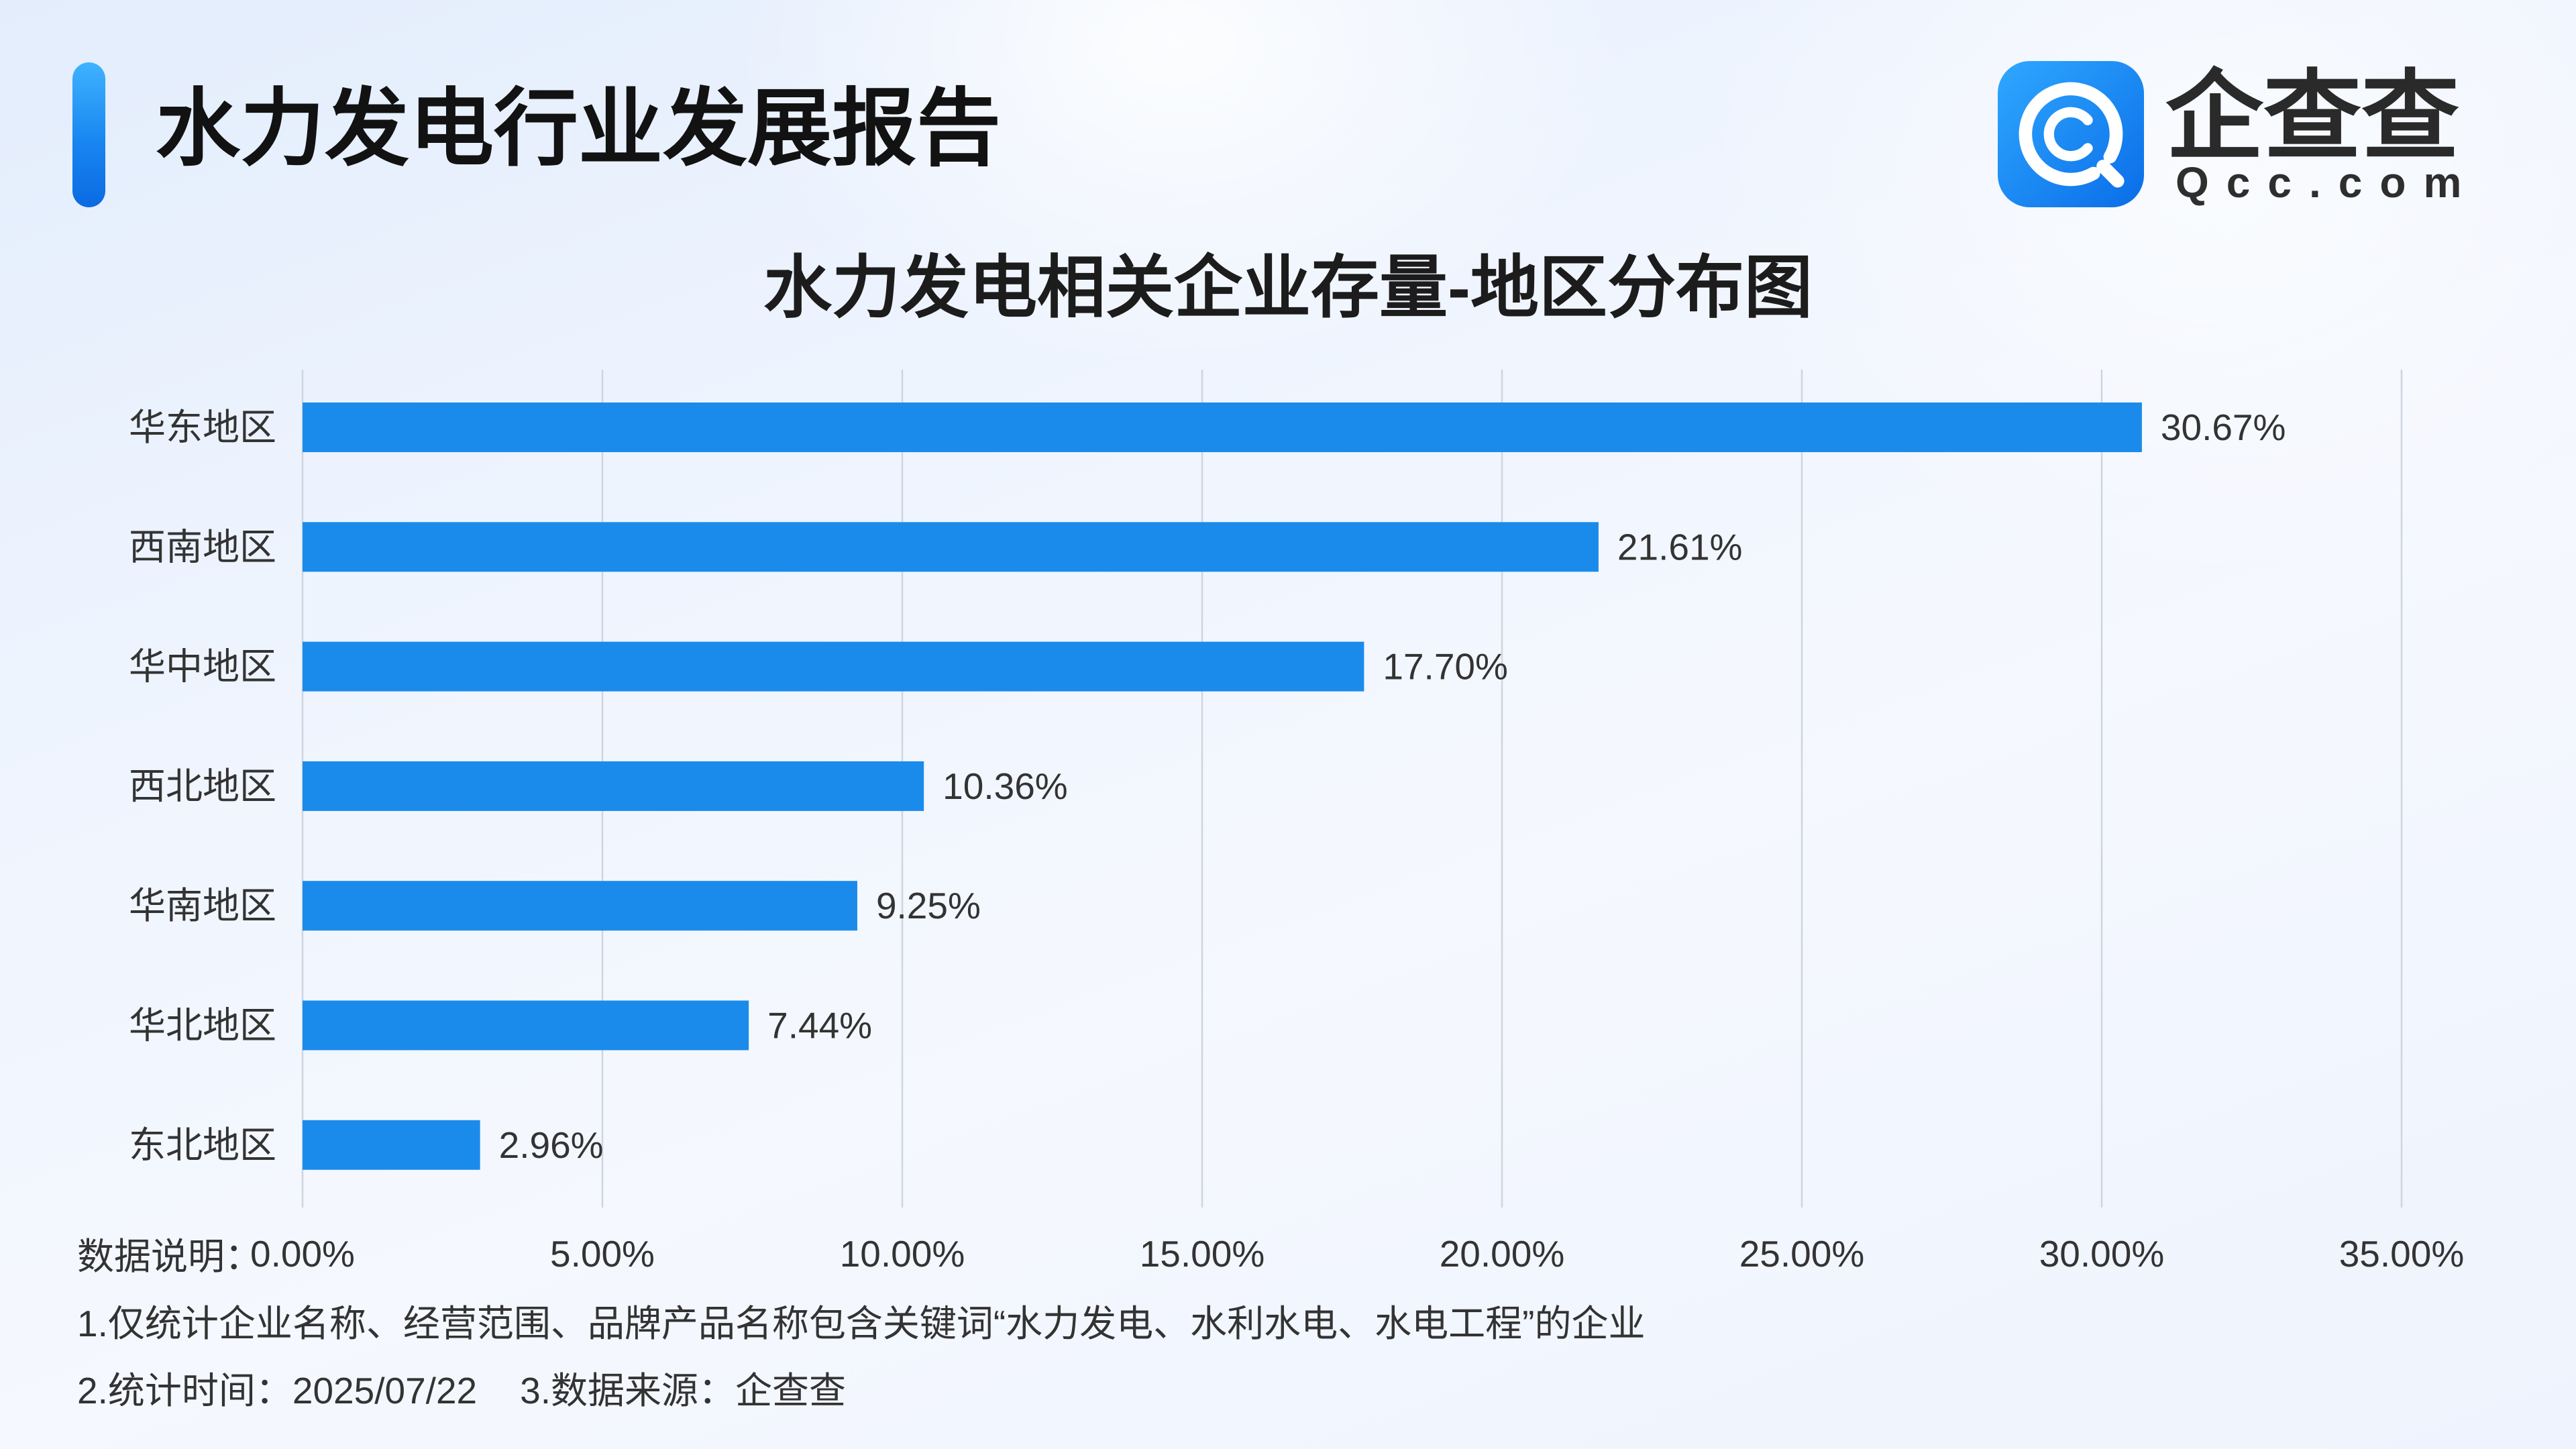 This screenshot has height=1449, width=2576. I want to click on value-label: 7.44%, so click(819, 1025).